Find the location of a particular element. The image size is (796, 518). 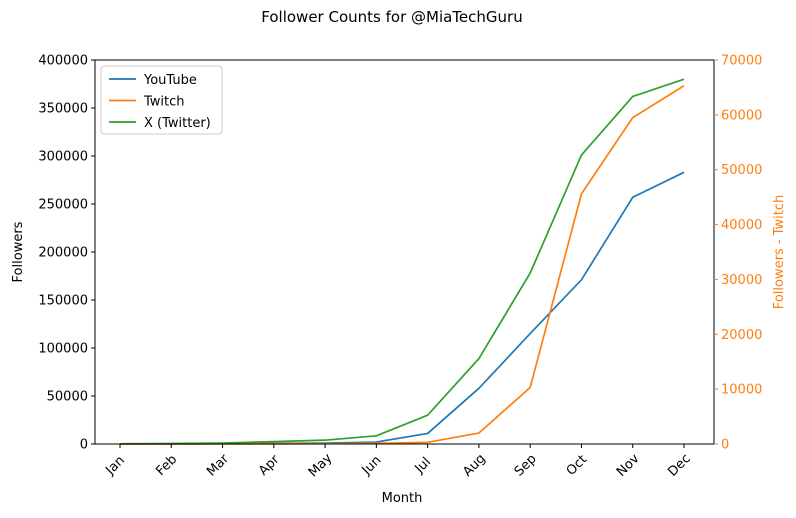

y2-tick-label: 50000 is located at coordinates (741, 170).